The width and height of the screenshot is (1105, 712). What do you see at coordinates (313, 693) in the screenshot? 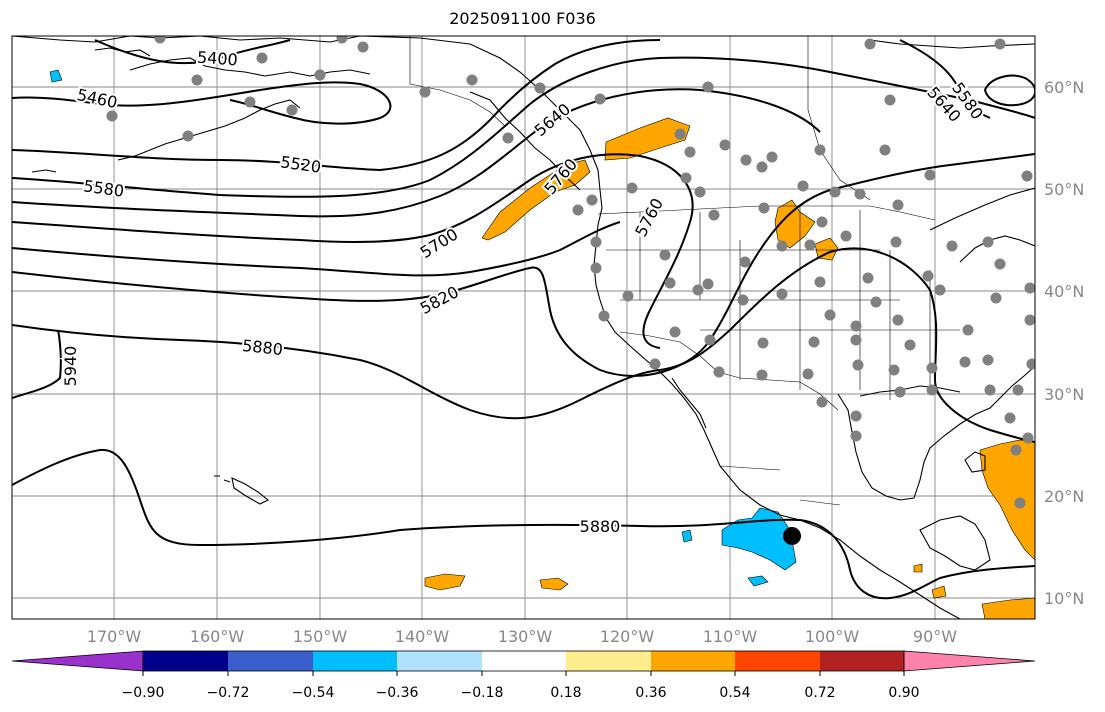
I see `colorbar-tick-label: −0.54` at bounding box center [313, 693].